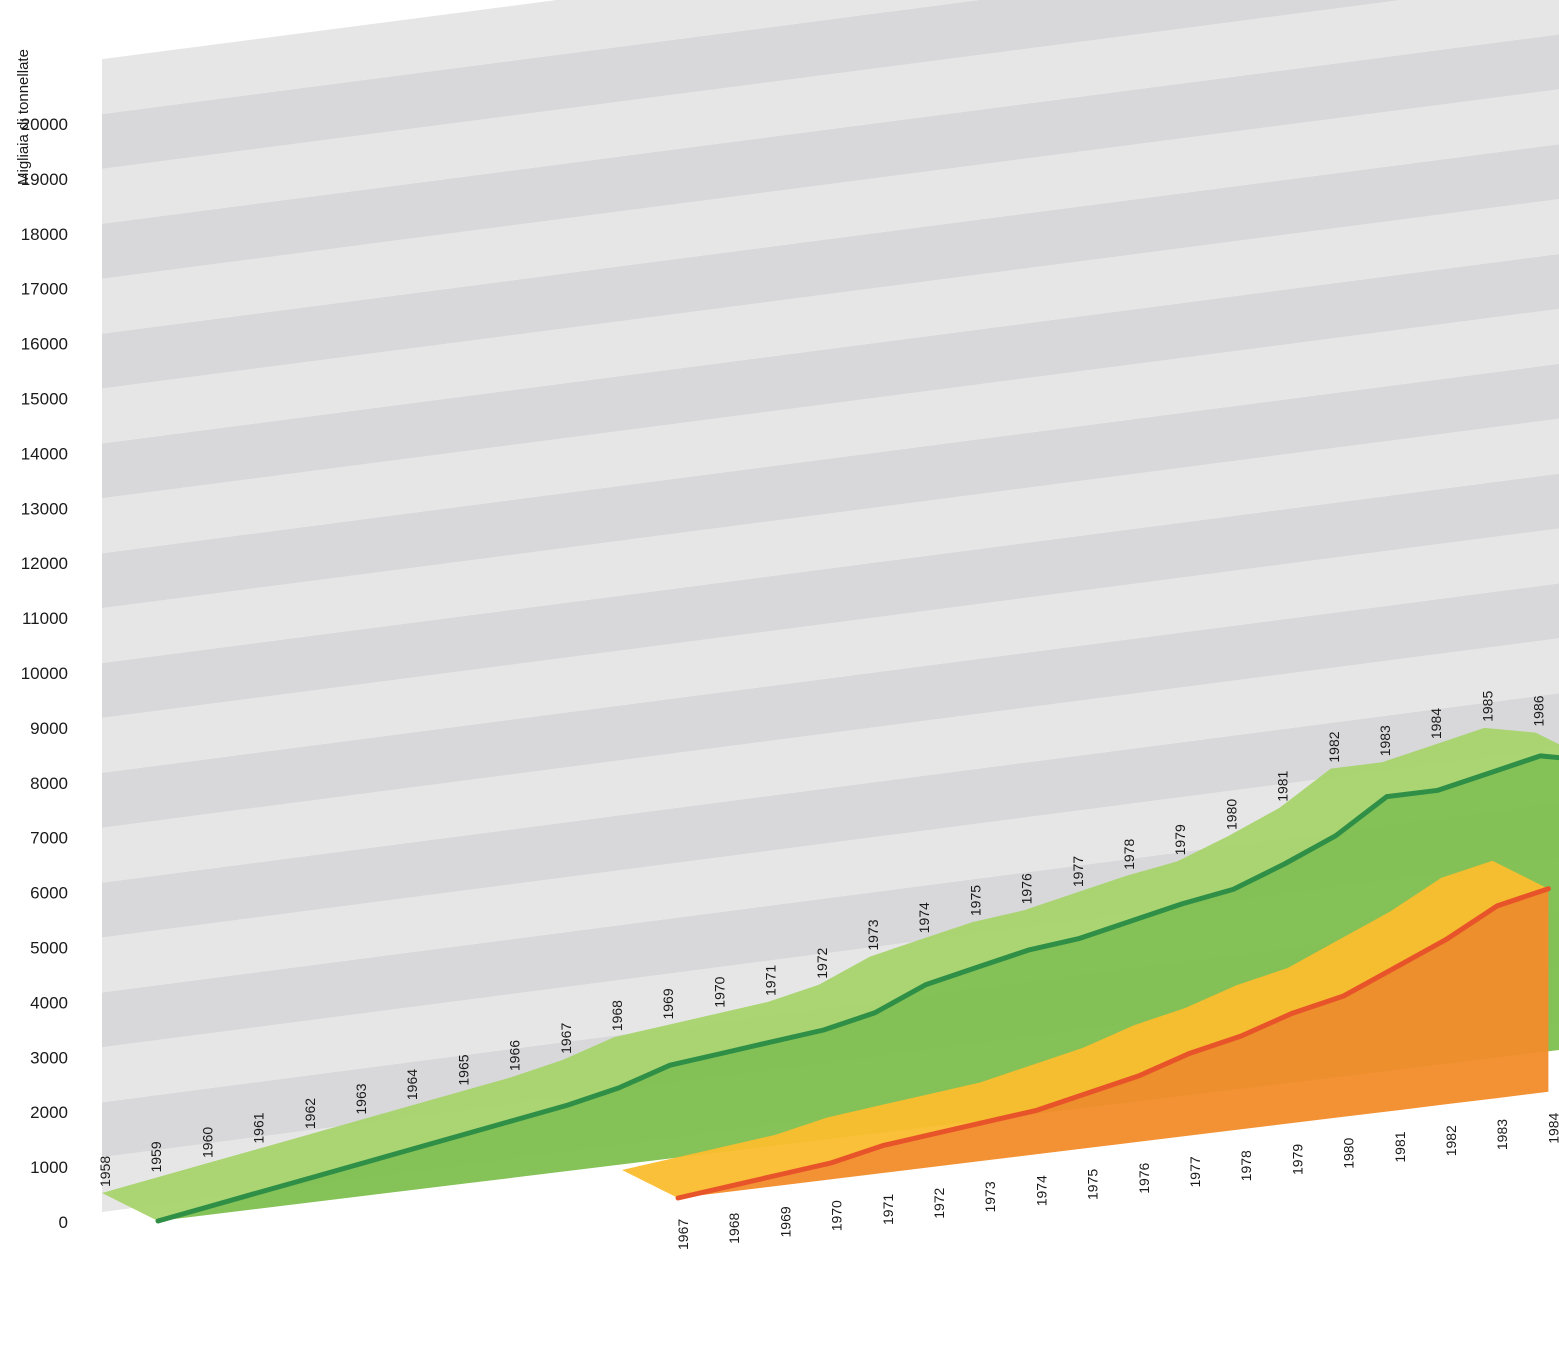 The image size is (1559, 1356). Describe the element at coordinates (44, 124) in the screenshot. I see `y-tick-label: 20000` at that location.